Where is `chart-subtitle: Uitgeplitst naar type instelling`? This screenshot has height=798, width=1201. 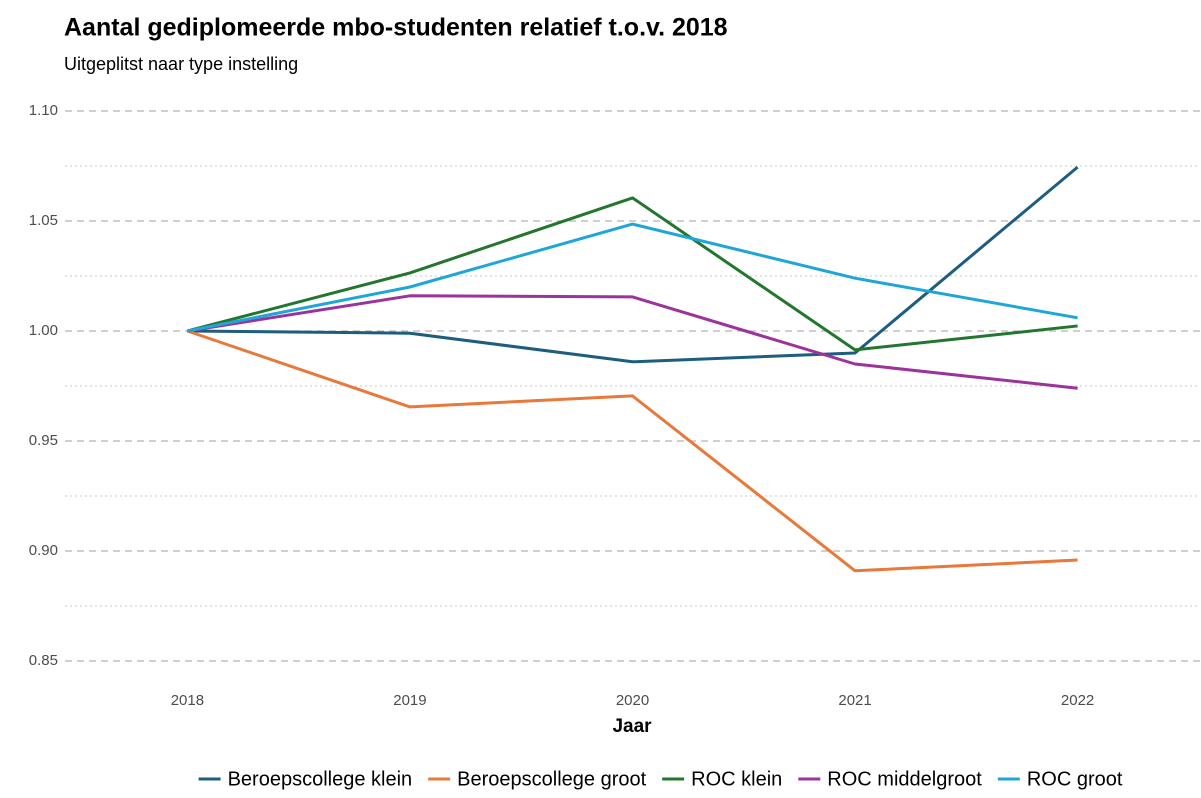
chart-subtitle: Uitgeplitst naar type instelling is located at coordinates (181, 64).